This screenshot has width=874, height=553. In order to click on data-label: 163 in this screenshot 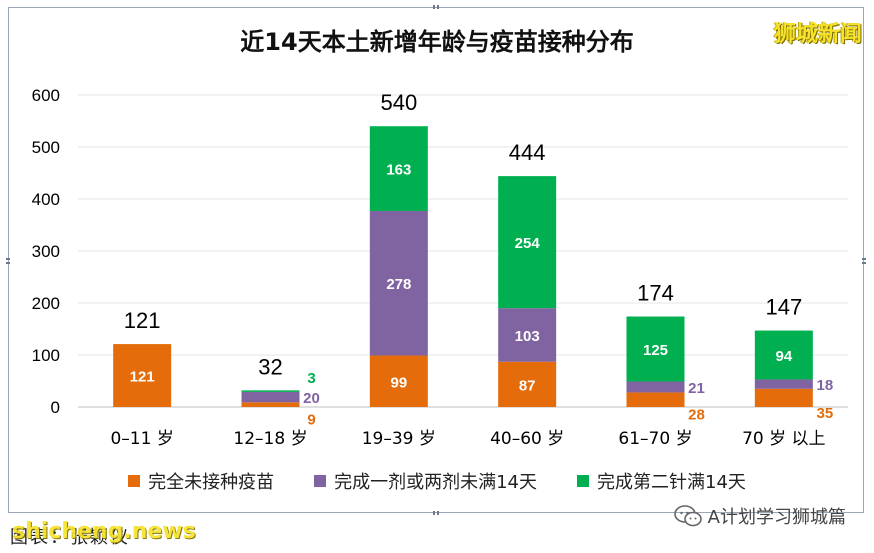, I will do `click(398, 170)`.